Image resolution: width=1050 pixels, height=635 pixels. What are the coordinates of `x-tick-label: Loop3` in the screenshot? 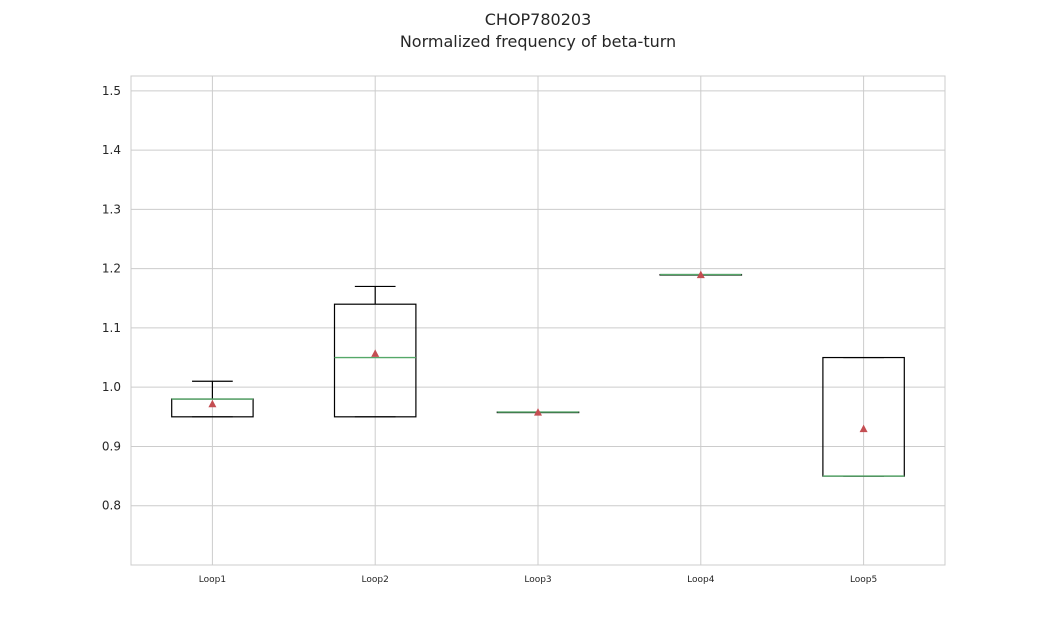 It's located at (537, 580).